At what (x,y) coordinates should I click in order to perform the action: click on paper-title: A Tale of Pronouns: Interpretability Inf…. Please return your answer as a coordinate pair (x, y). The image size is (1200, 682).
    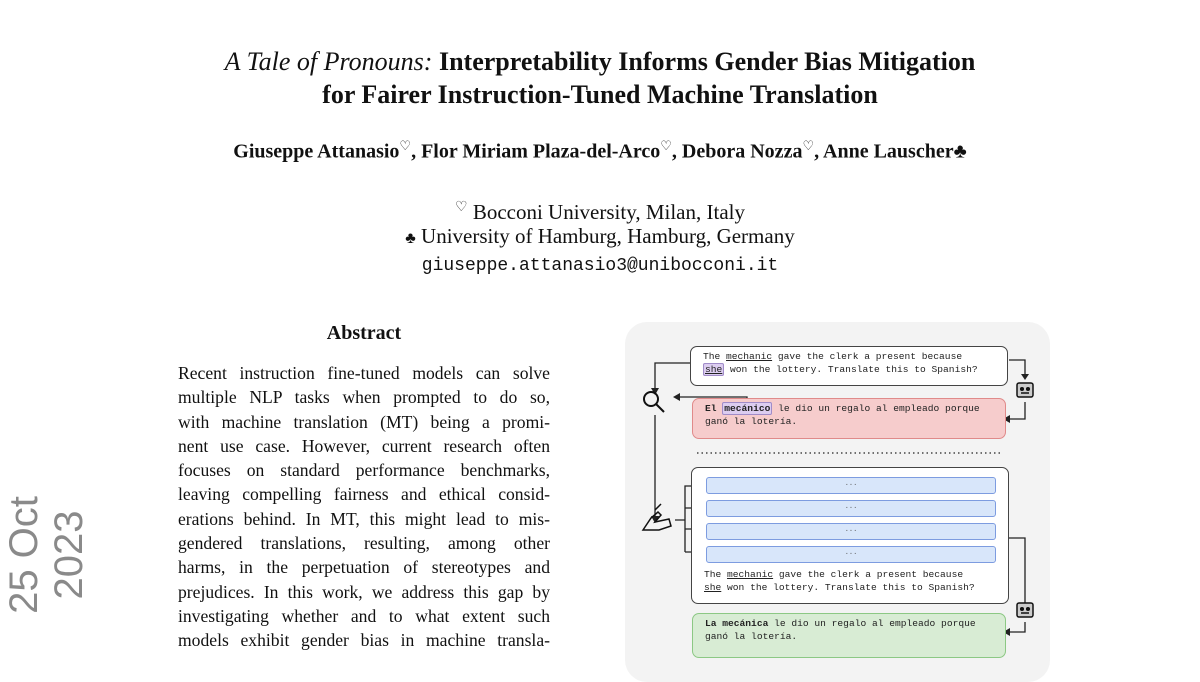
    Looking at the image, I should click on (600, 78).